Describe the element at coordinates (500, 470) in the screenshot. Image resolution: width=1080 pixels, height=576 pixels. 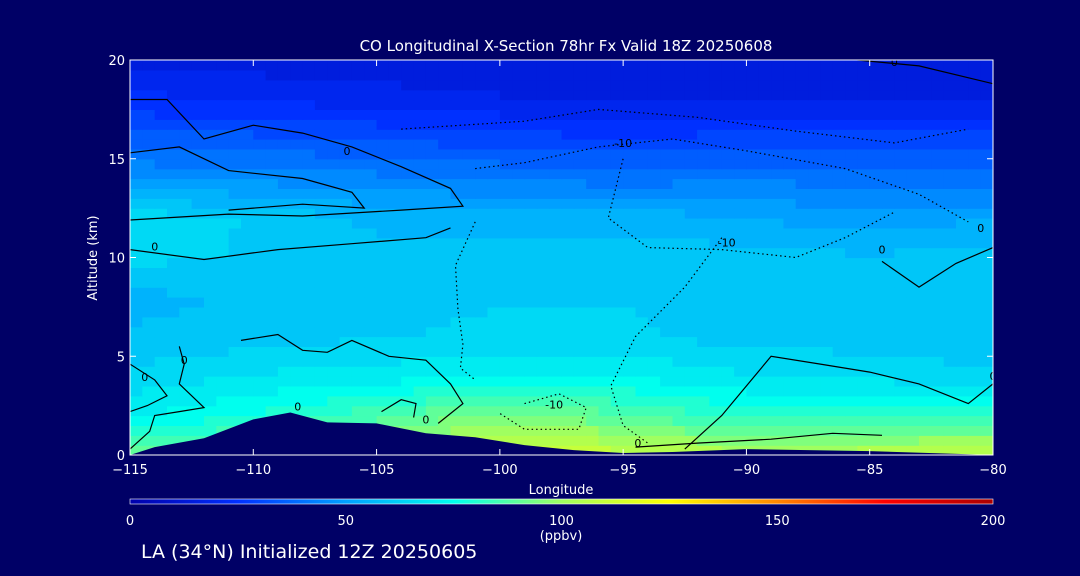
I see `x-tick-label: −100` at that location.